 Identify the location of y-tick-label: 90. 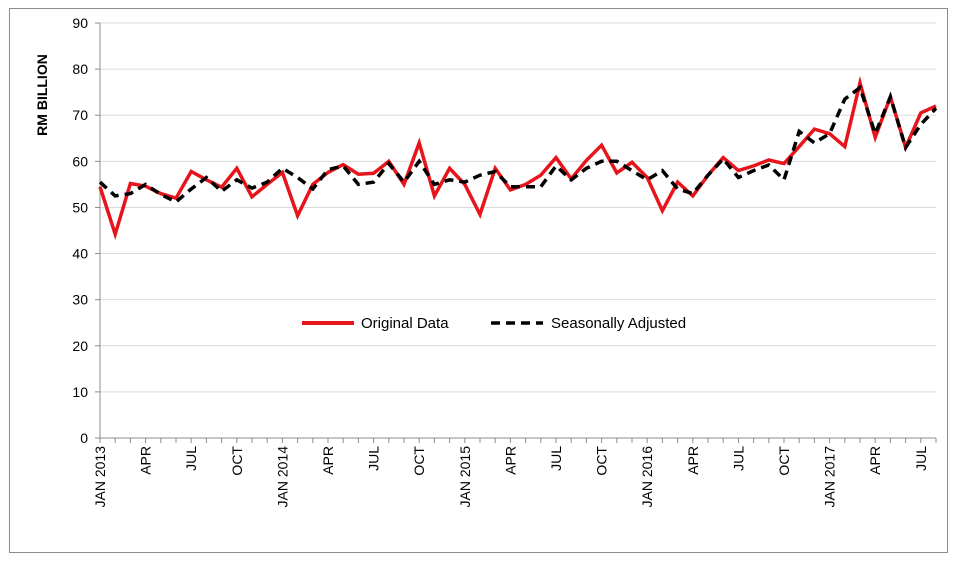
(80, 23).